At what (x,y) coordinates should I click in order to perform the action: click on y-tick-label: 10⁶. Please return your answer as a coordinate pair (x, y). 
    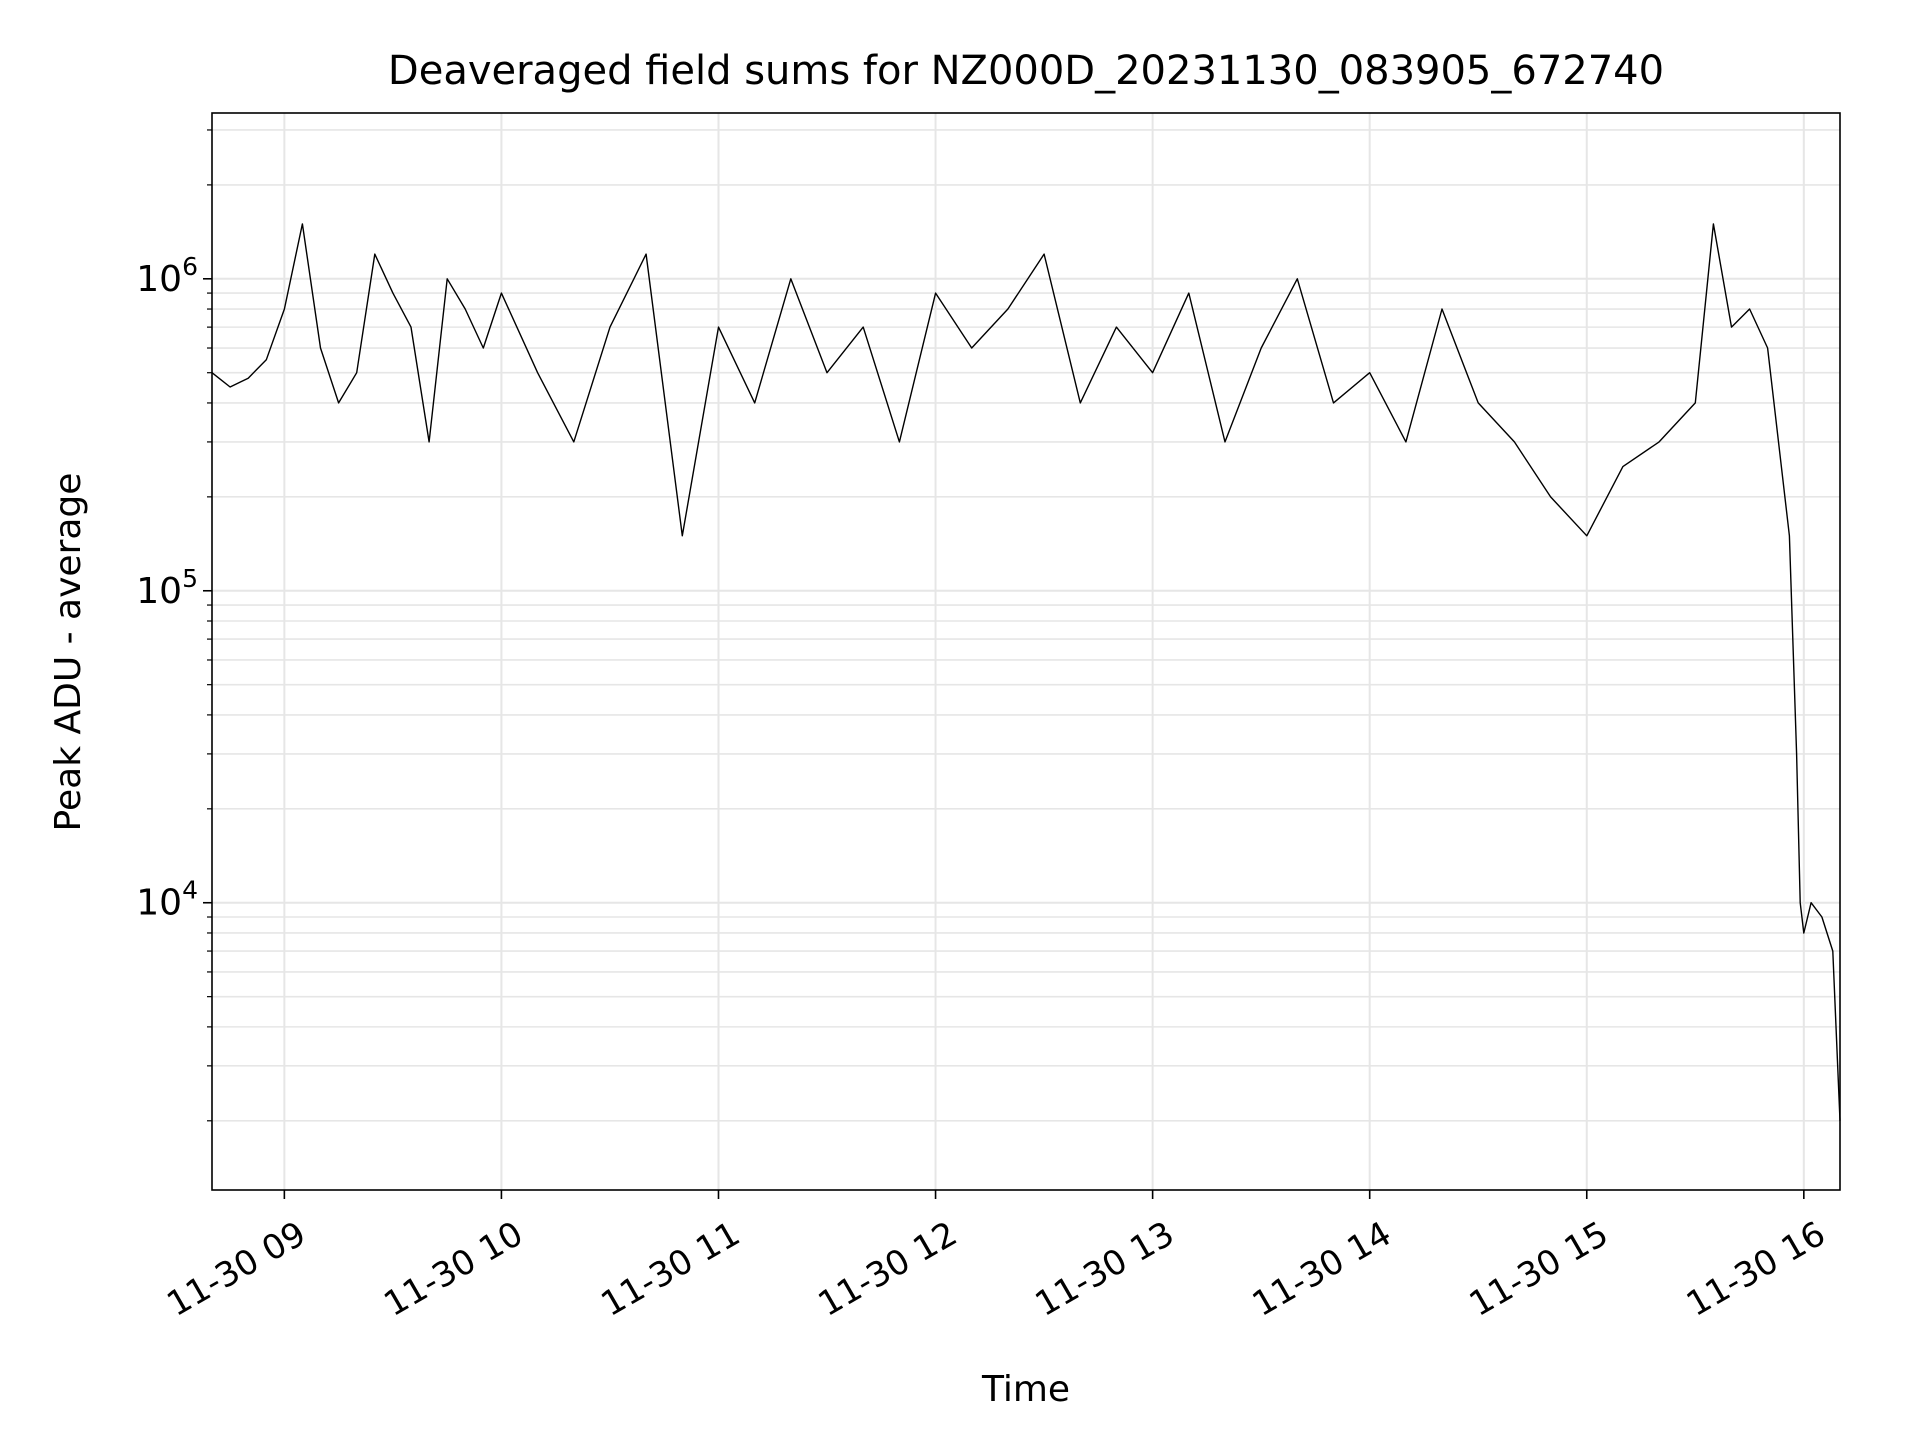
    Looking at the image, I should click on (167, 276).